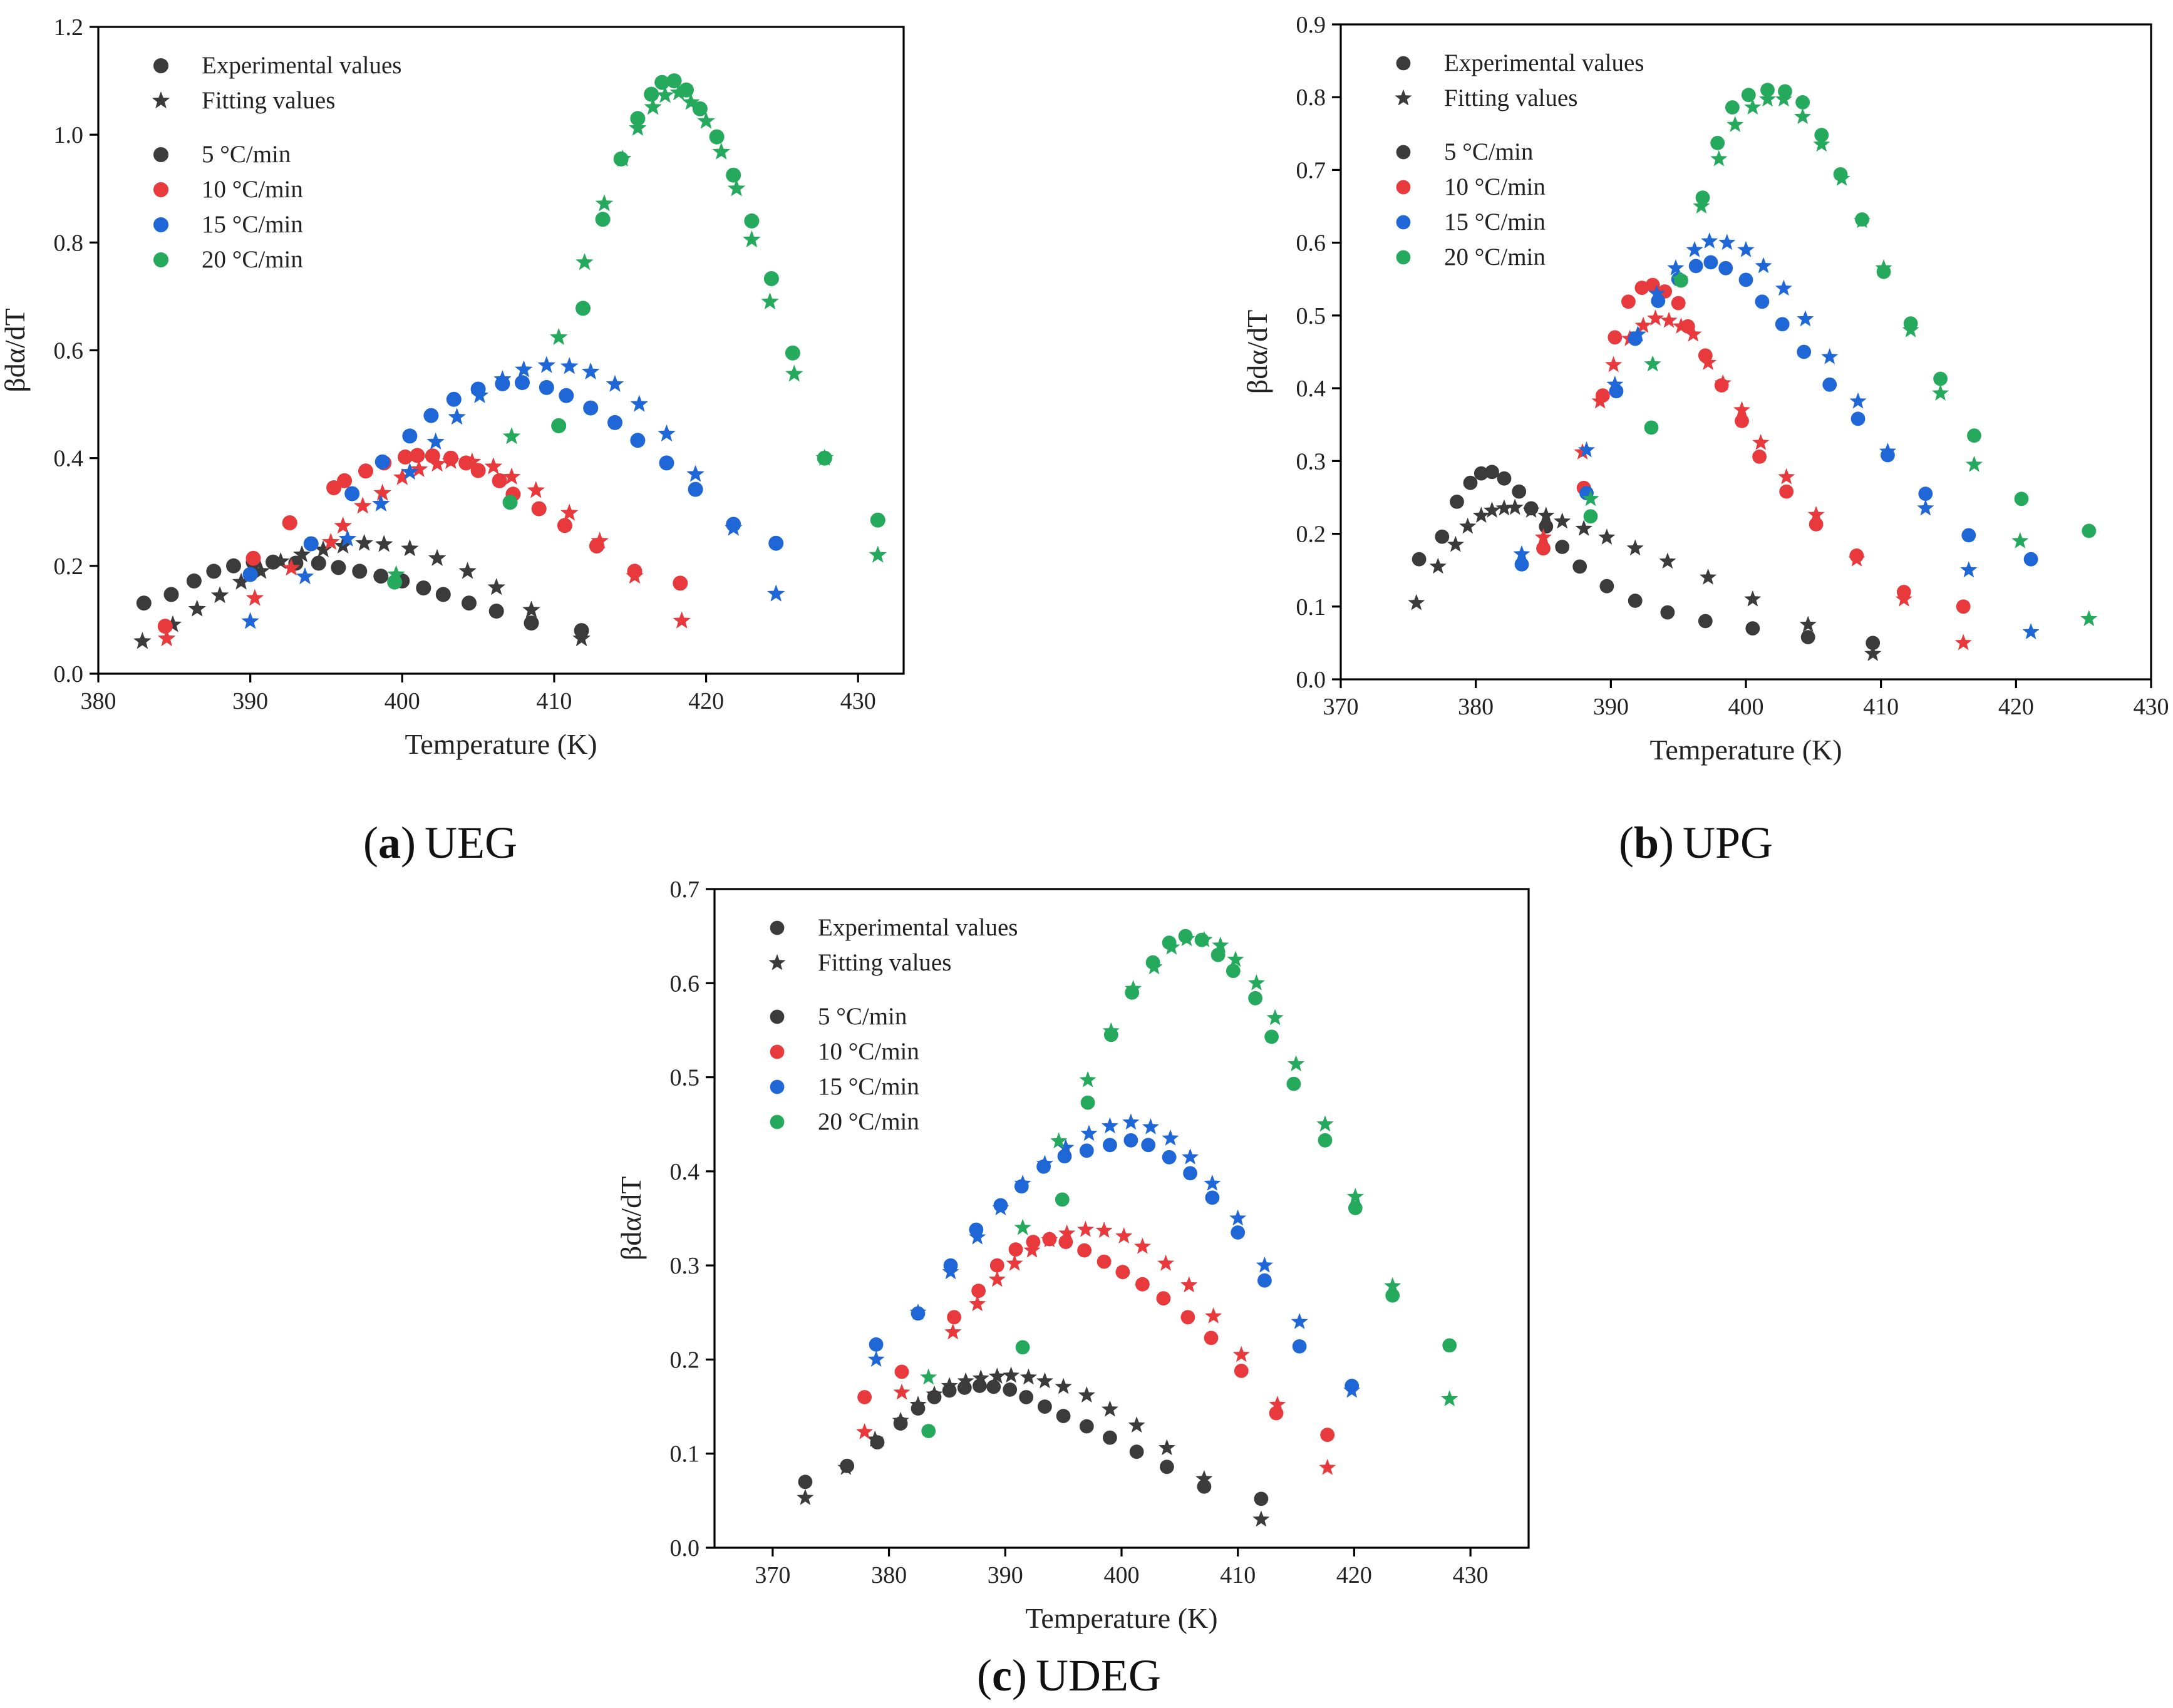  Describe the element at coordinates (1403, 63) in the screenshot. I see `legend-experimental-marker` at that location.